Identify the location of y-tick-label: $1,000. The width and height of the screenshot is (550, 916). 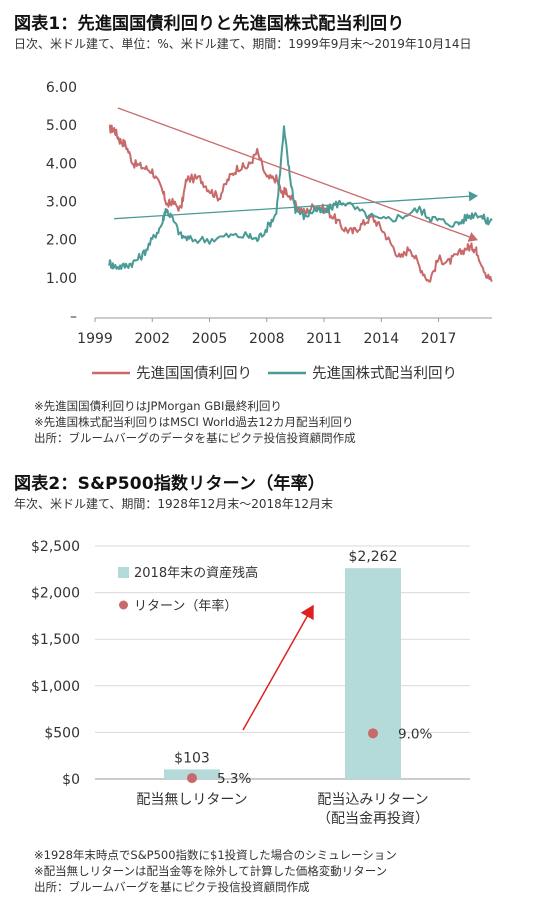
(55, 687).